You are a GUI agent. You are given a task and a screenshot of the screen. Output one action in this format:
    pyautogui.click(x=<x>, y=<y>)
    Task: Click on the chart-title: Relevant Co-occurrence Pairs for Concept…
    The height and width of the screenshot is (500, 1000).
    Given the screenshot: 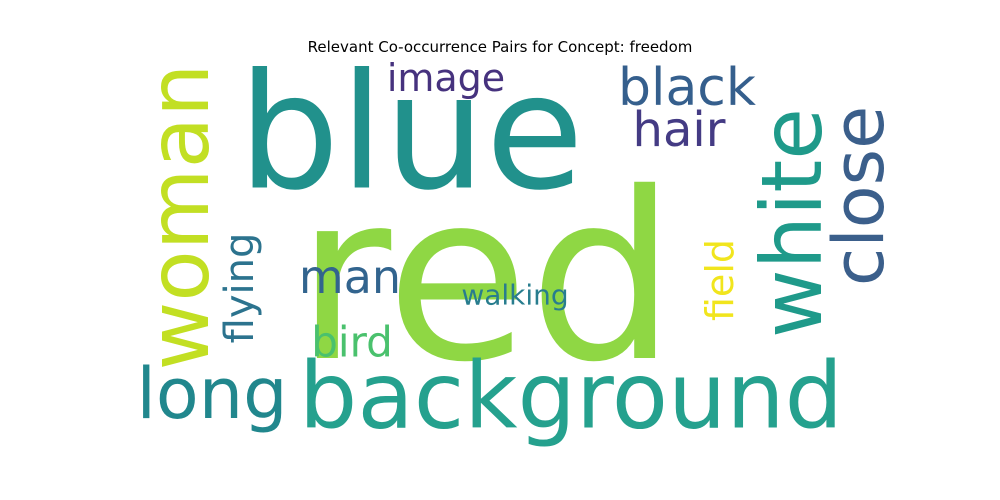 What is the action you would take?
    pyautogui.click(x=500, y=47)
    